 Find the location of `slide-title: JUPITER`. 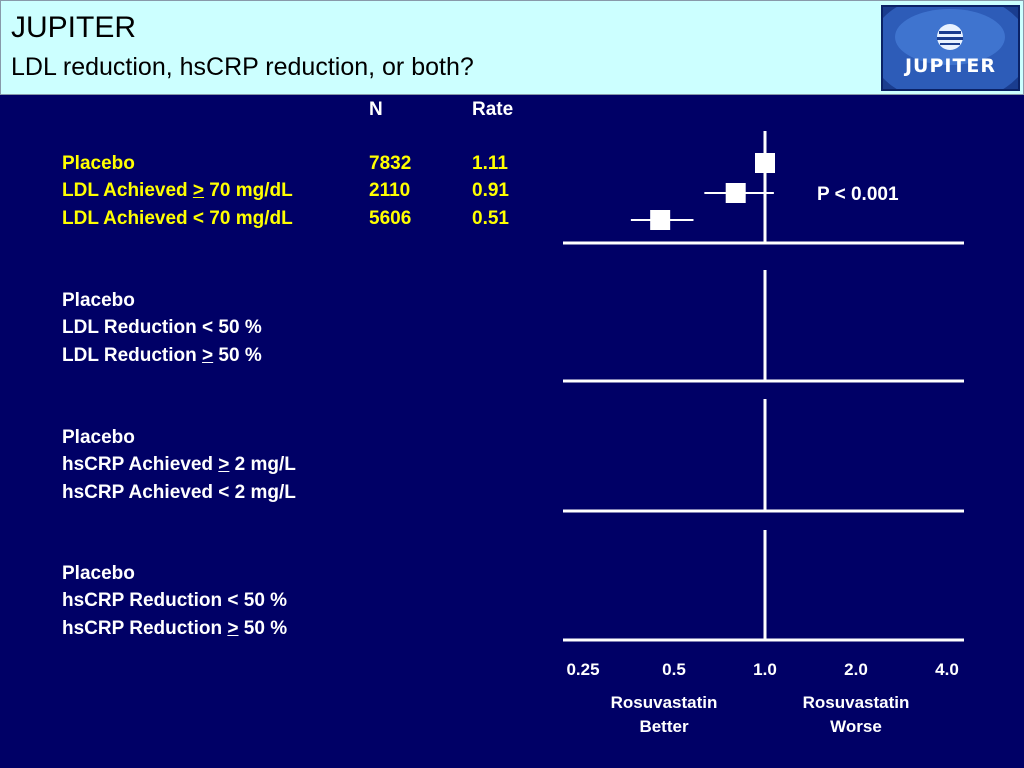

slide-title: JUPITER is located at coordinates (74, 27).